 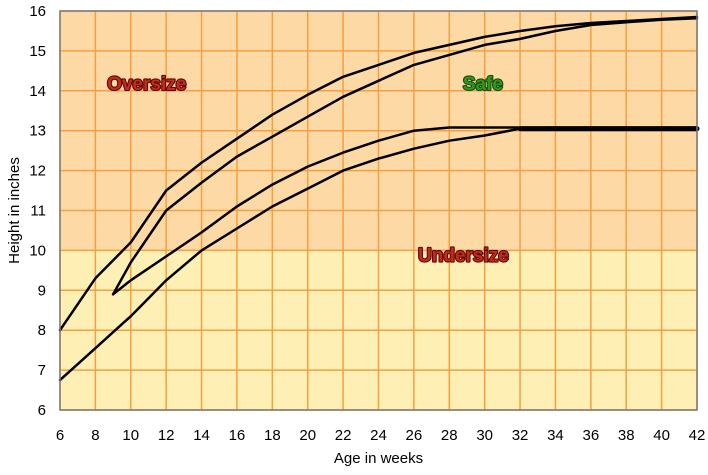 I want to click on y-tick-label: 11, so click(x=38, y=211).